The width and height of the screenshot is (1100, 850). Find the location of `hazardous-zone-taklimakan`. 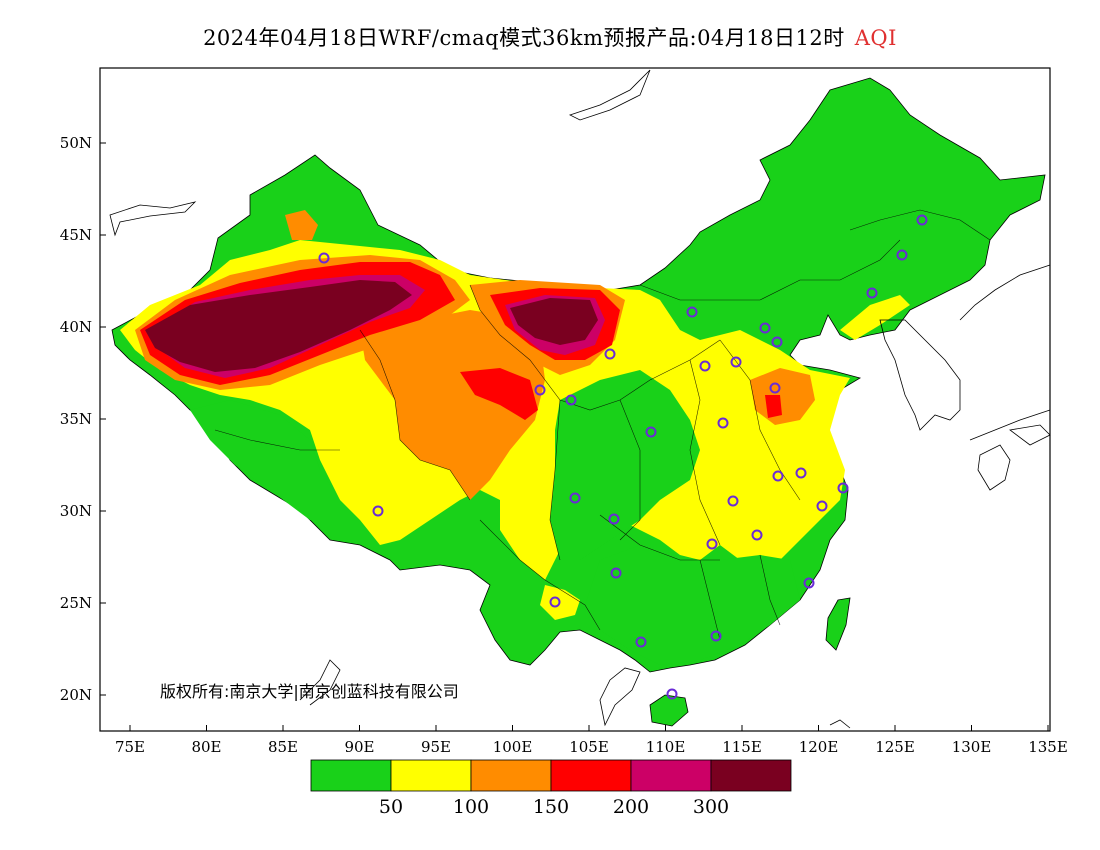

hazardous-zone-taklimakan is located at coordinates (278, 326).